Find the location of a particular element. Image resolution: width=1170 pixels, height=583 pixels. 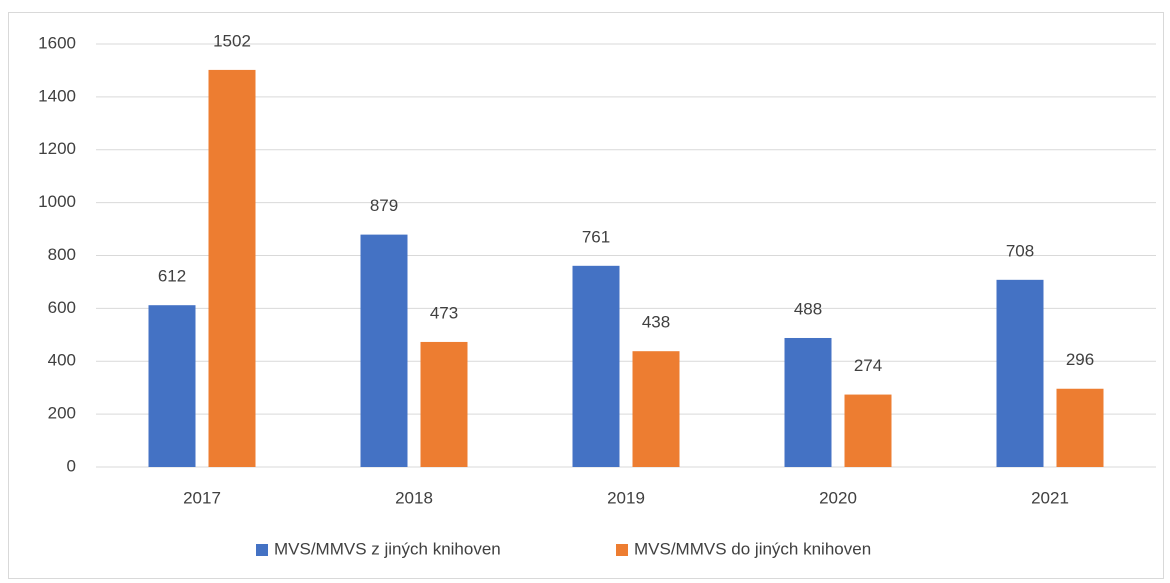

data-label: 473 is located at coordinates (444, 312).